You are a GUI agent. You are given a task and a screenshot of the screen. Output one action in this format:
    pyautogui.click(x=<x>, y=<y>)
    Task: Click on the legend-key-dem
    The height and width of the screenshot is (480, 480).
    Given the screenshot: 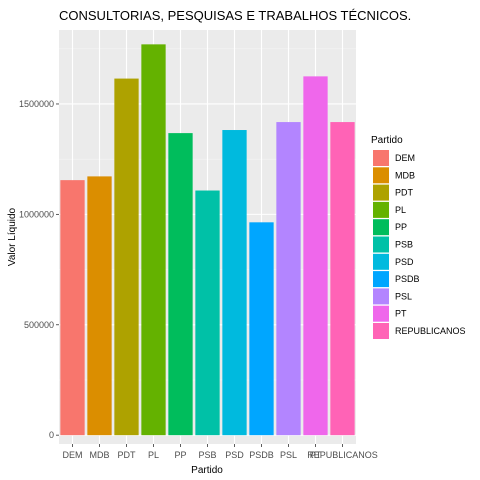 What is the action you would take?
    pyautogui.click(x=381, y=158)
    